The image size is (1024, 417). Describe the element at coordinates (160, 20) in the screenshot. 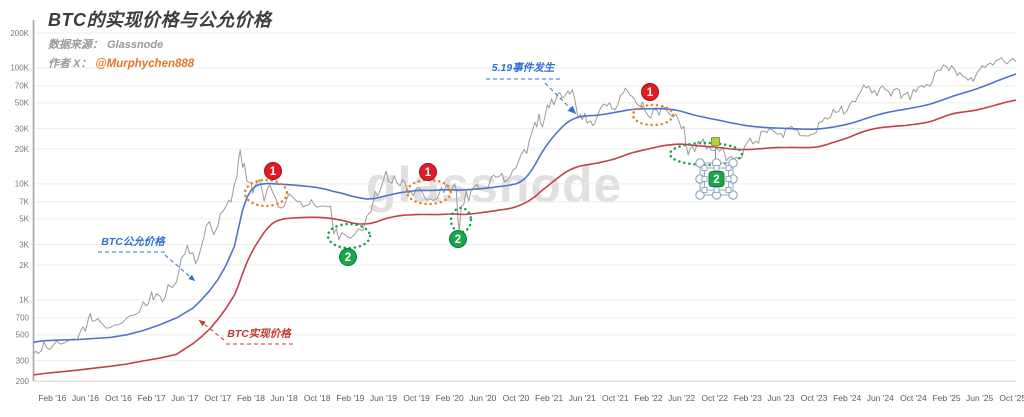

I see `chart-title: BTC的实现价格与公允价格` at that location.